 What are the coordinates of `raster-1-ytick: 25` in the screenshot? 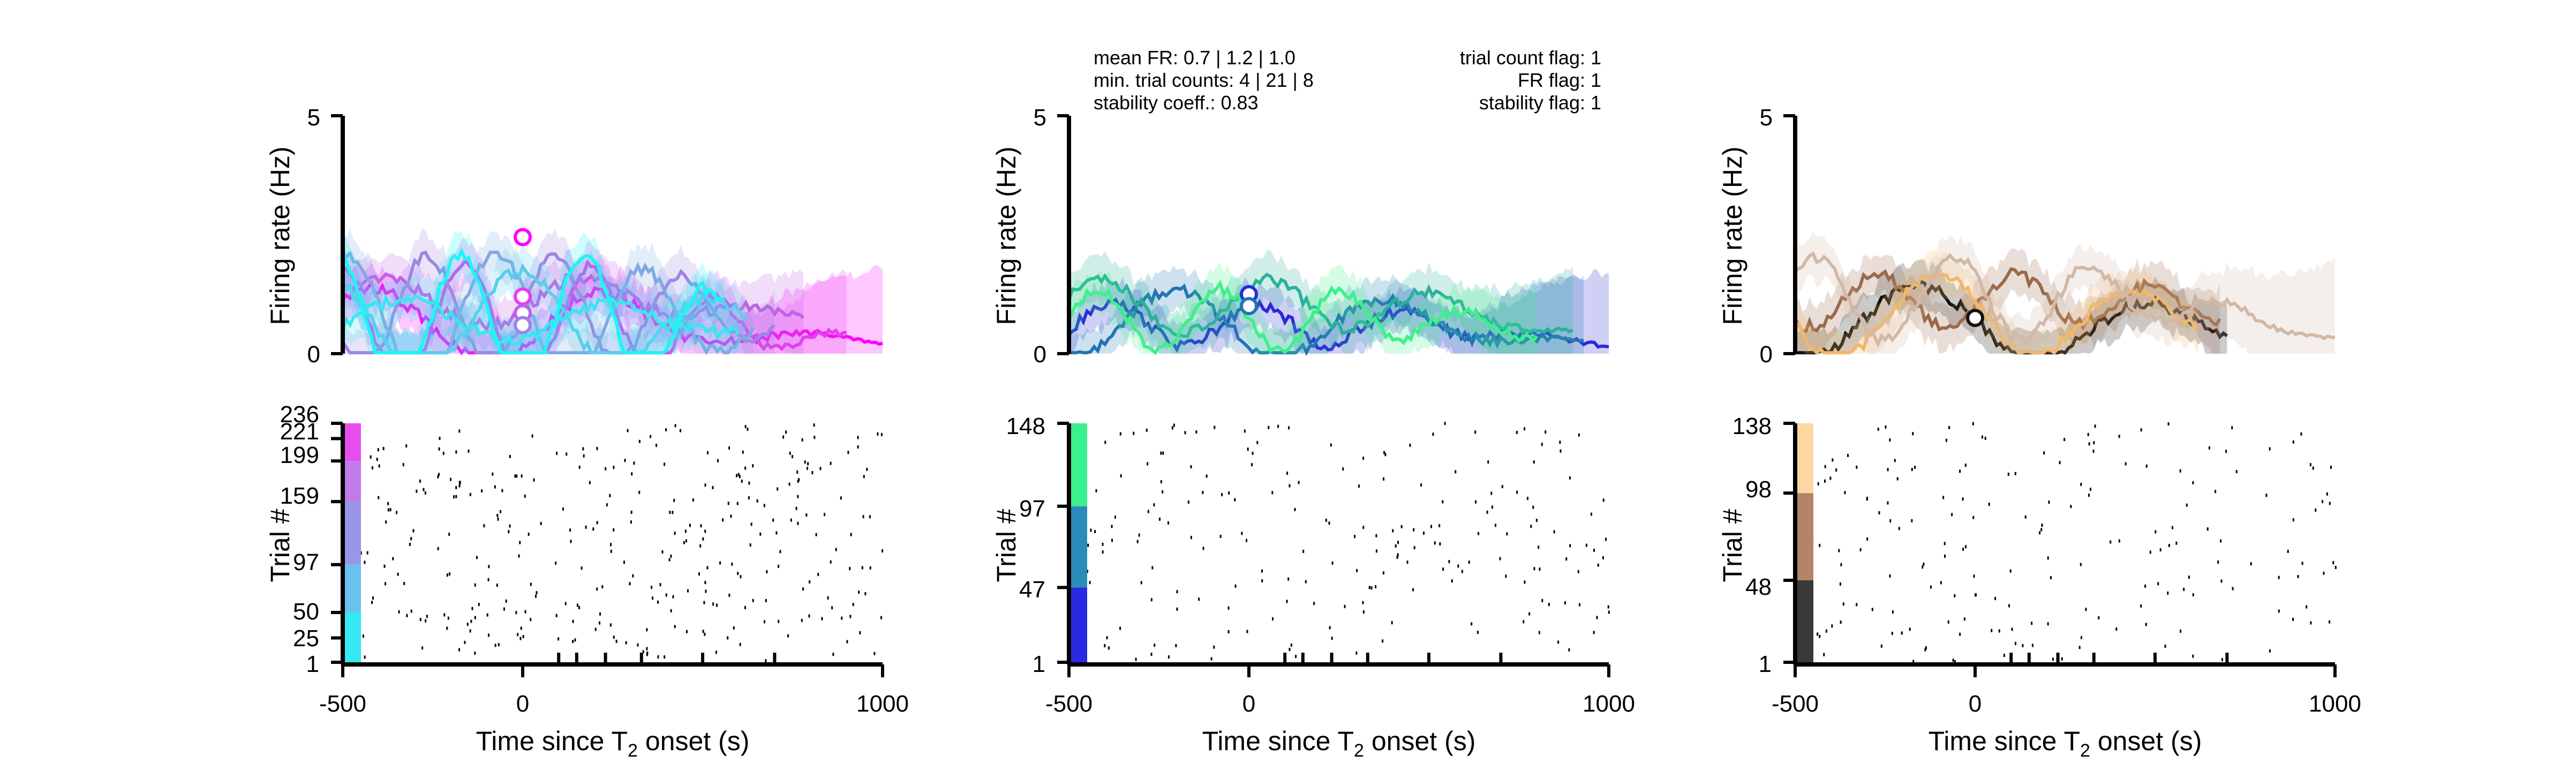 It's located at (306, 638).